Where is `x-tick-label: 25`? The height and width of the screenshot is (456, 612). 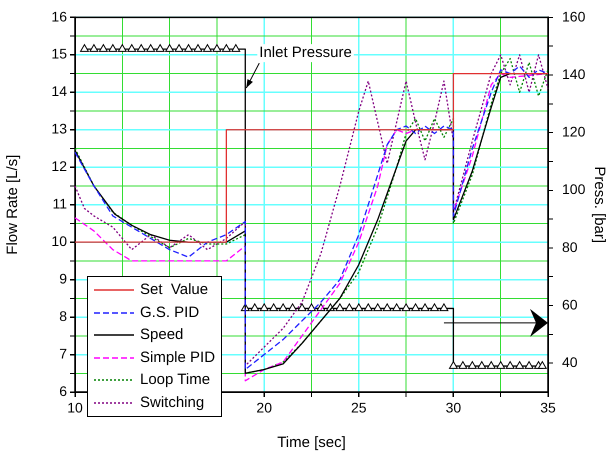 x-tick-label: 25 is located at coordinates (359, 407).